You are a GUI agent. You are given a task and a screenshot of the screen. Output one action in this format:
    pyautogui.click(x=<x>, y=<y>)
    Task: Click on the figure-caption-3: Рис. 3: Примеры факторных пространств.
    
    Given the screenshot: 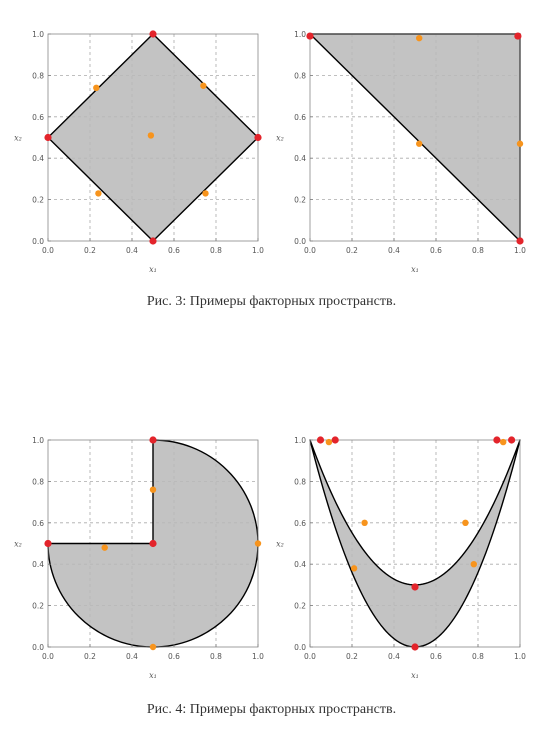 What is the action you would take?
    pyautogui.click(x=271, y=301)
    